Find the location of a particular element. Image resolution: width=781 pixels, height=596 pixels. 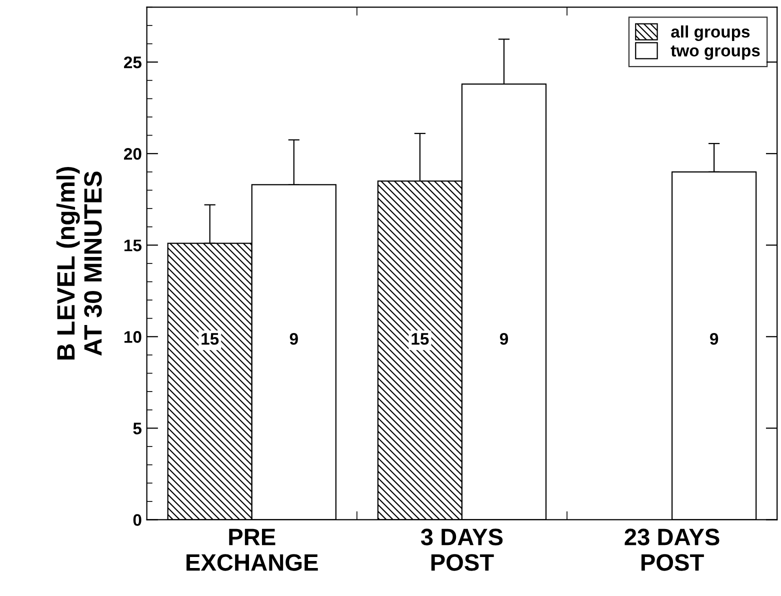

y-tick-label: 0 is located at coordinates (137, 520).